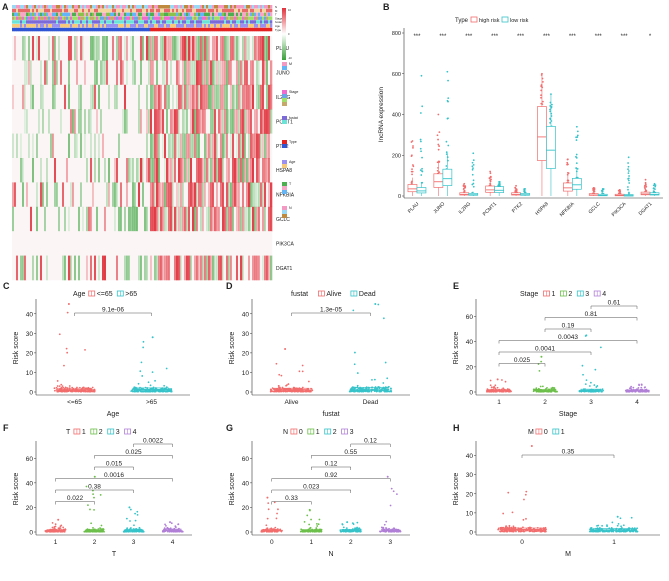 This screenshot has width=669, height=581. Describe the element at coordinates (94, 487) in the screenshot. I see `p-value-label: 0.38` at that location.